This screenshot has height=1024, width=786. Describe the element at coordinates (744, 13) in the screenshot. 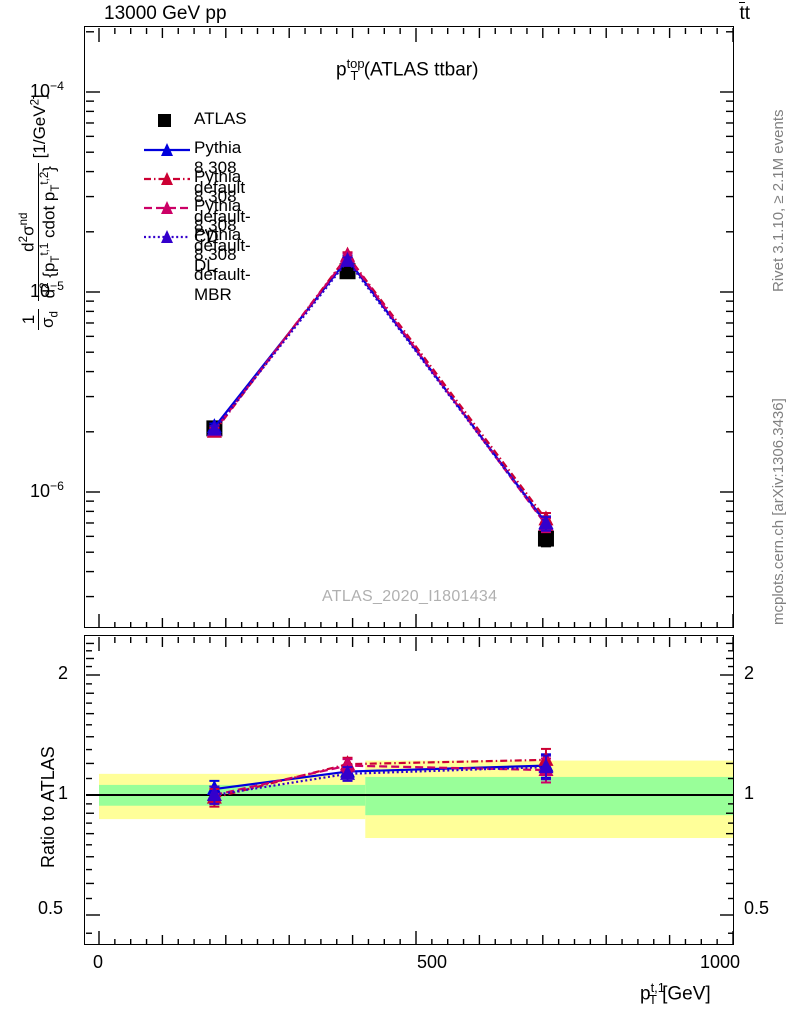

I see `process-label: tt` at that location.